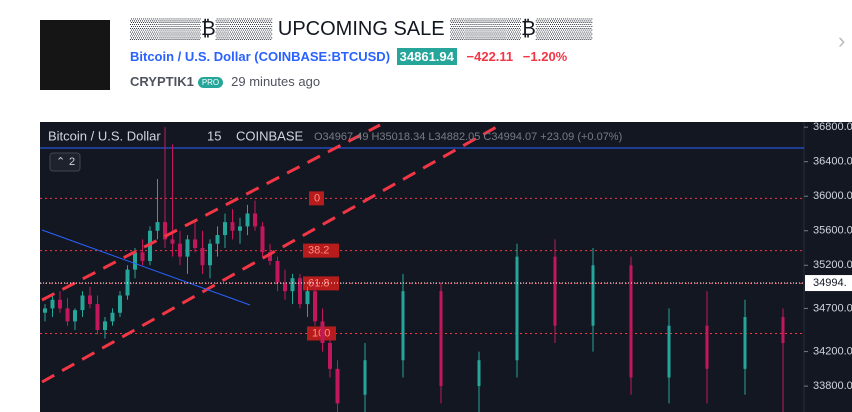 Image resolution: width=852 pixels, height=412 pixels. Describe the element at coordinates (75, 55) in the screenshot. I see `avatar` at that location.